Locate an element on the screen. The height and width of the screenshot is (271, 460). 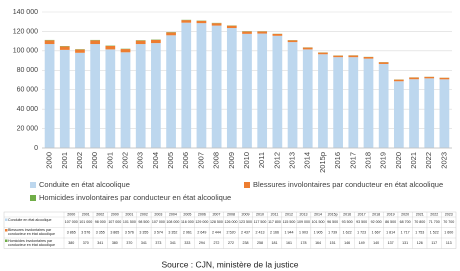
table-cell: 151 is located at coordinates (333, 243).